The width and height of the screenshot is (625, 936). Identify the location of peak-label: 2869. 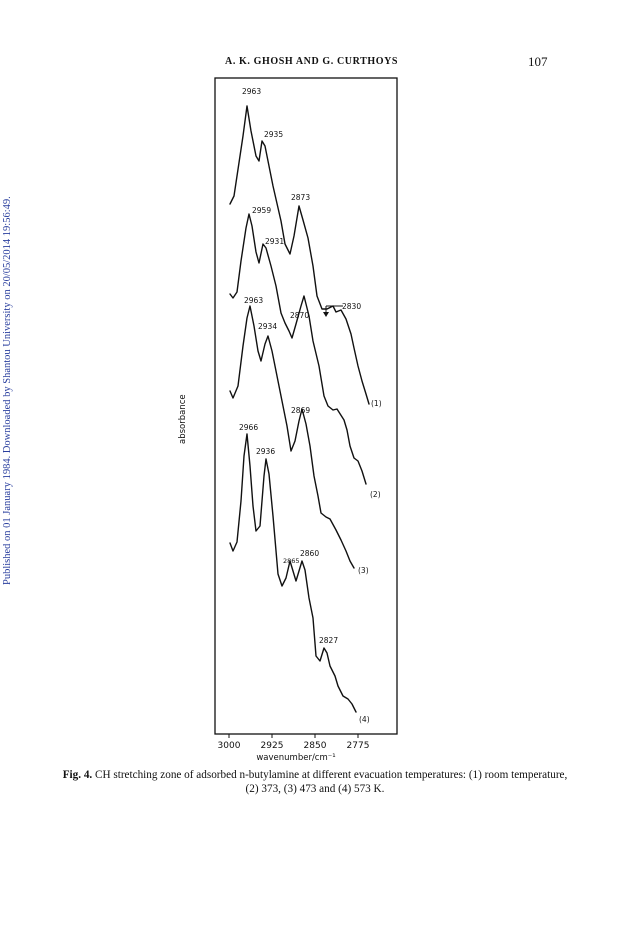
(300, 410).